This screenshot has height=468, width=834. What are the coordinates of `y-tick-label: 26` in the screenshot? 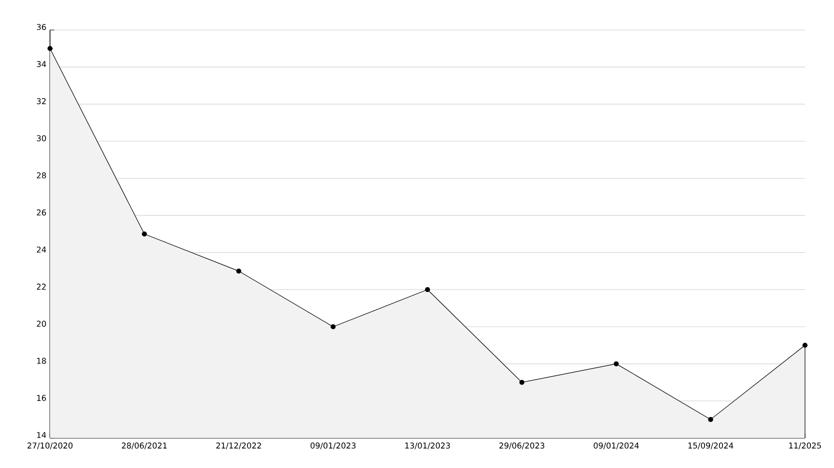 It's located at (41, 212).